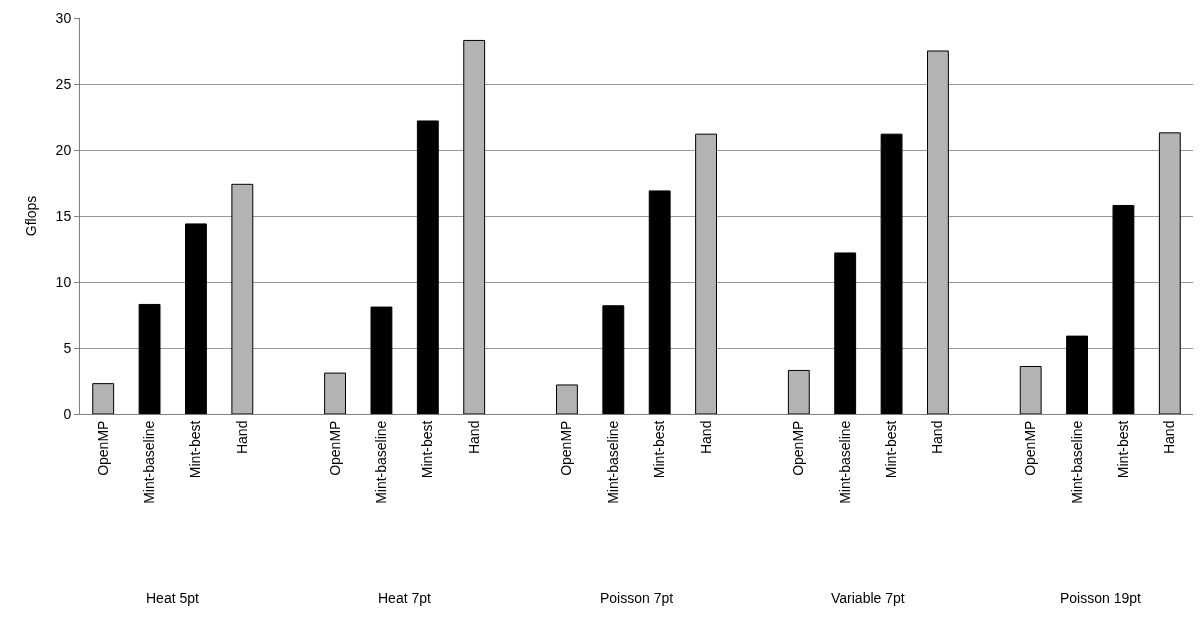  Describe the element at coordinates (1101, 598) in the screenshot. I see `text: Poisson 19pt` at that location.